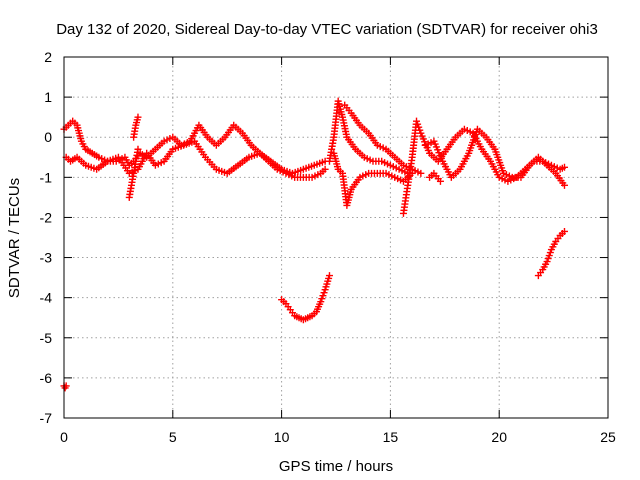 The width and height of the screenshot is (640, 480). Describe the element at coordinates (46, 217) in the screenshot. I see `y-tick-label: -2` at that location.